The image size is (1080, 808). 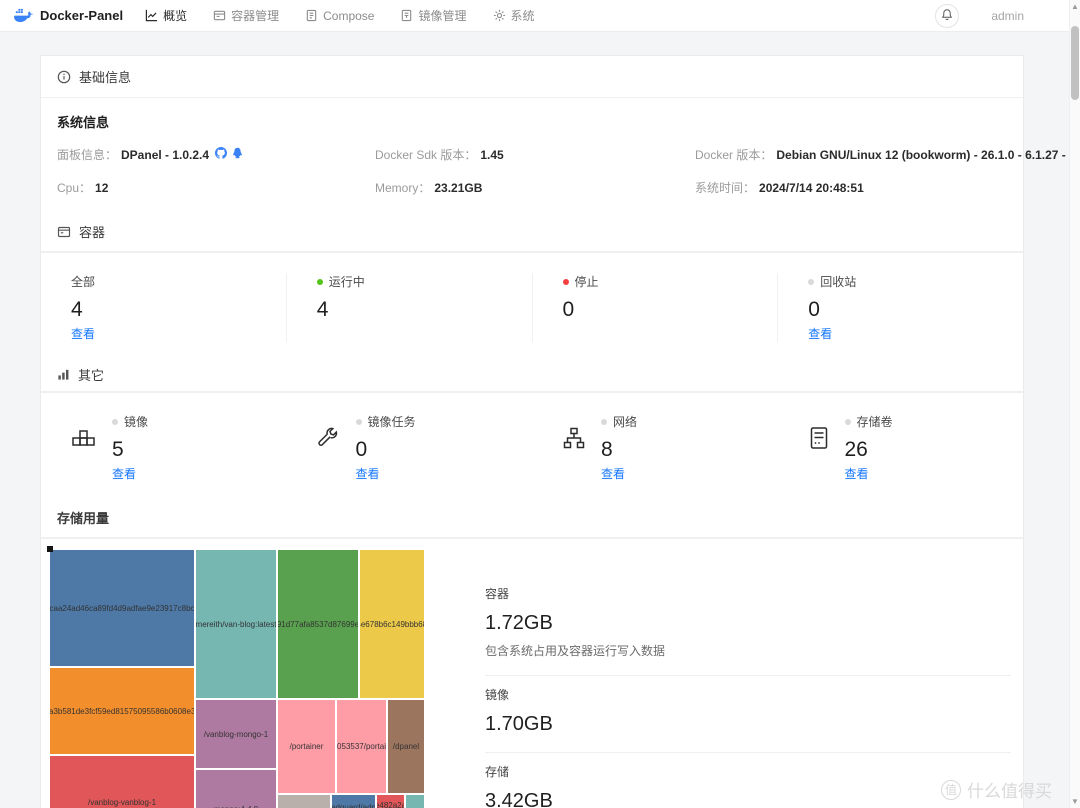 I want to click on entry-value: 1.70GB, so click(x=519, y=724).